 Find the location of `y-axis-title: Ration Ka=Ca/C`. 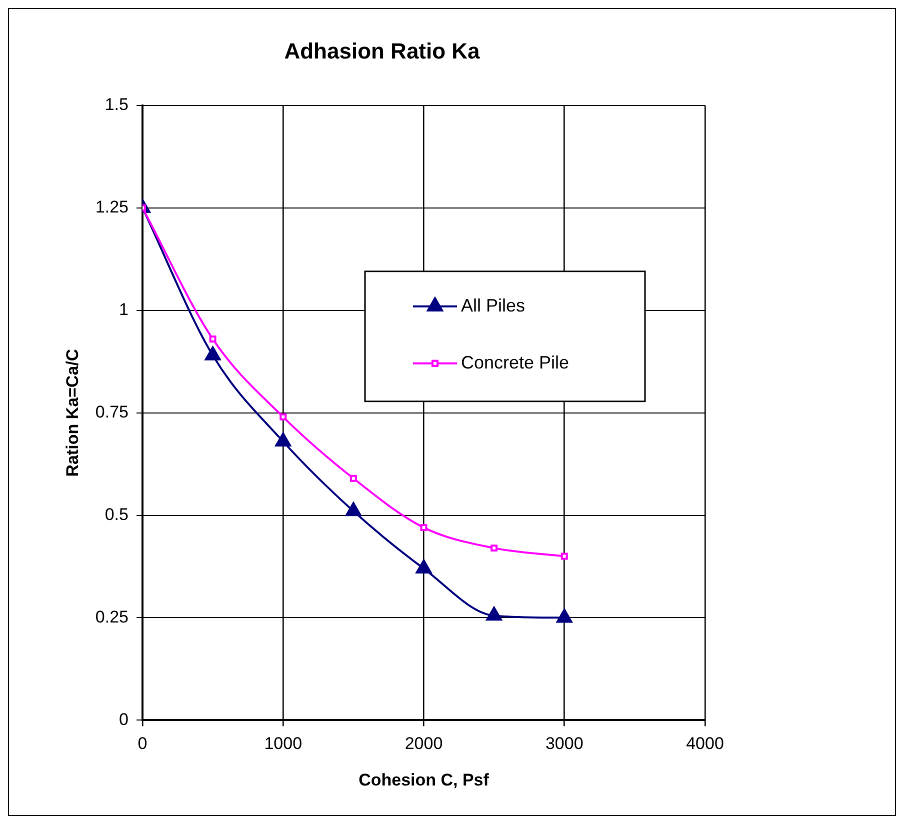

y-axis-title: Ration Ka=Ca/C is located at coordinates (72, 412).